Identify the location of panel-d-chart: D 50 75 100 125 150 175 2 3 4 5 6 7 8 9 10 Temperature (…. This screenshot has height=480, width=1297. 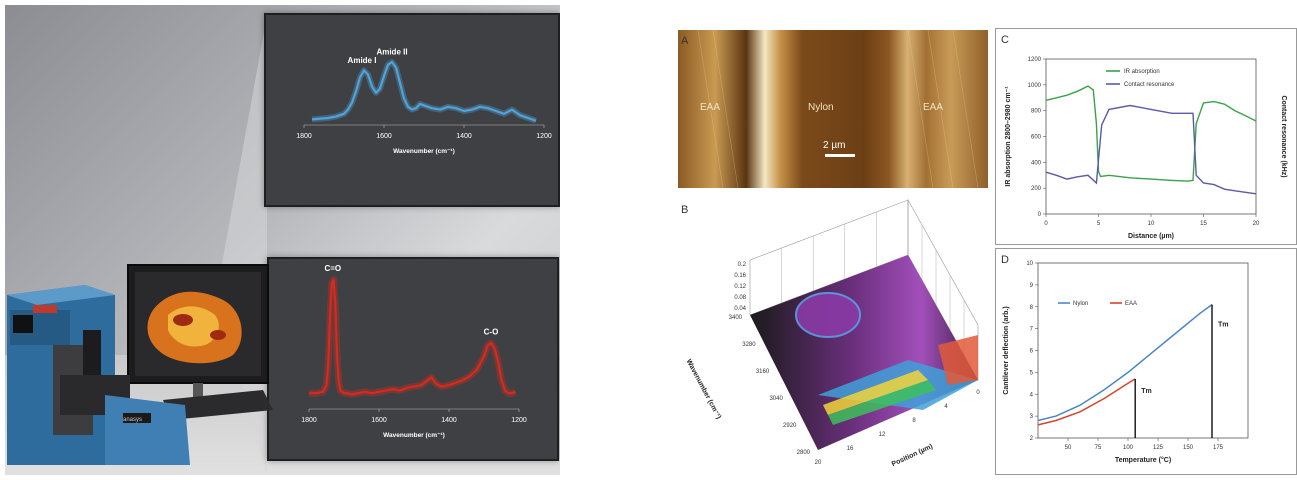
(1125, 359).